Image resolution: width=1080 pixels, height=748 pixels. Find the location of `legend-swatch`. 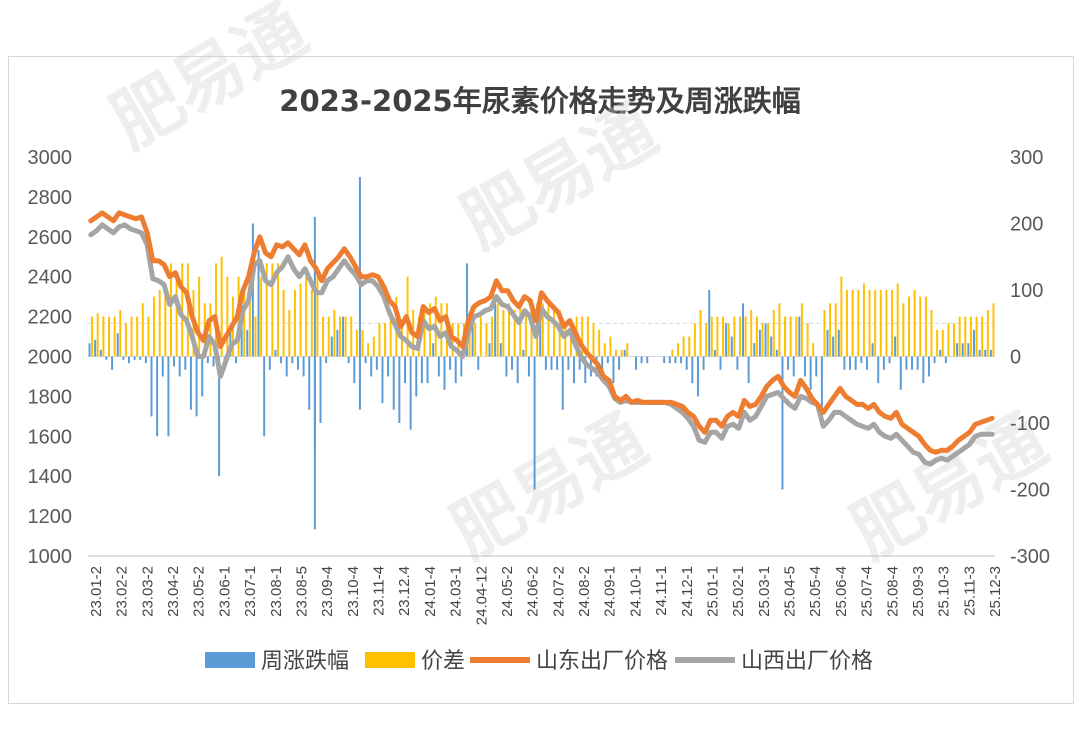

legend-swatch is located at coordinates (390, 660).